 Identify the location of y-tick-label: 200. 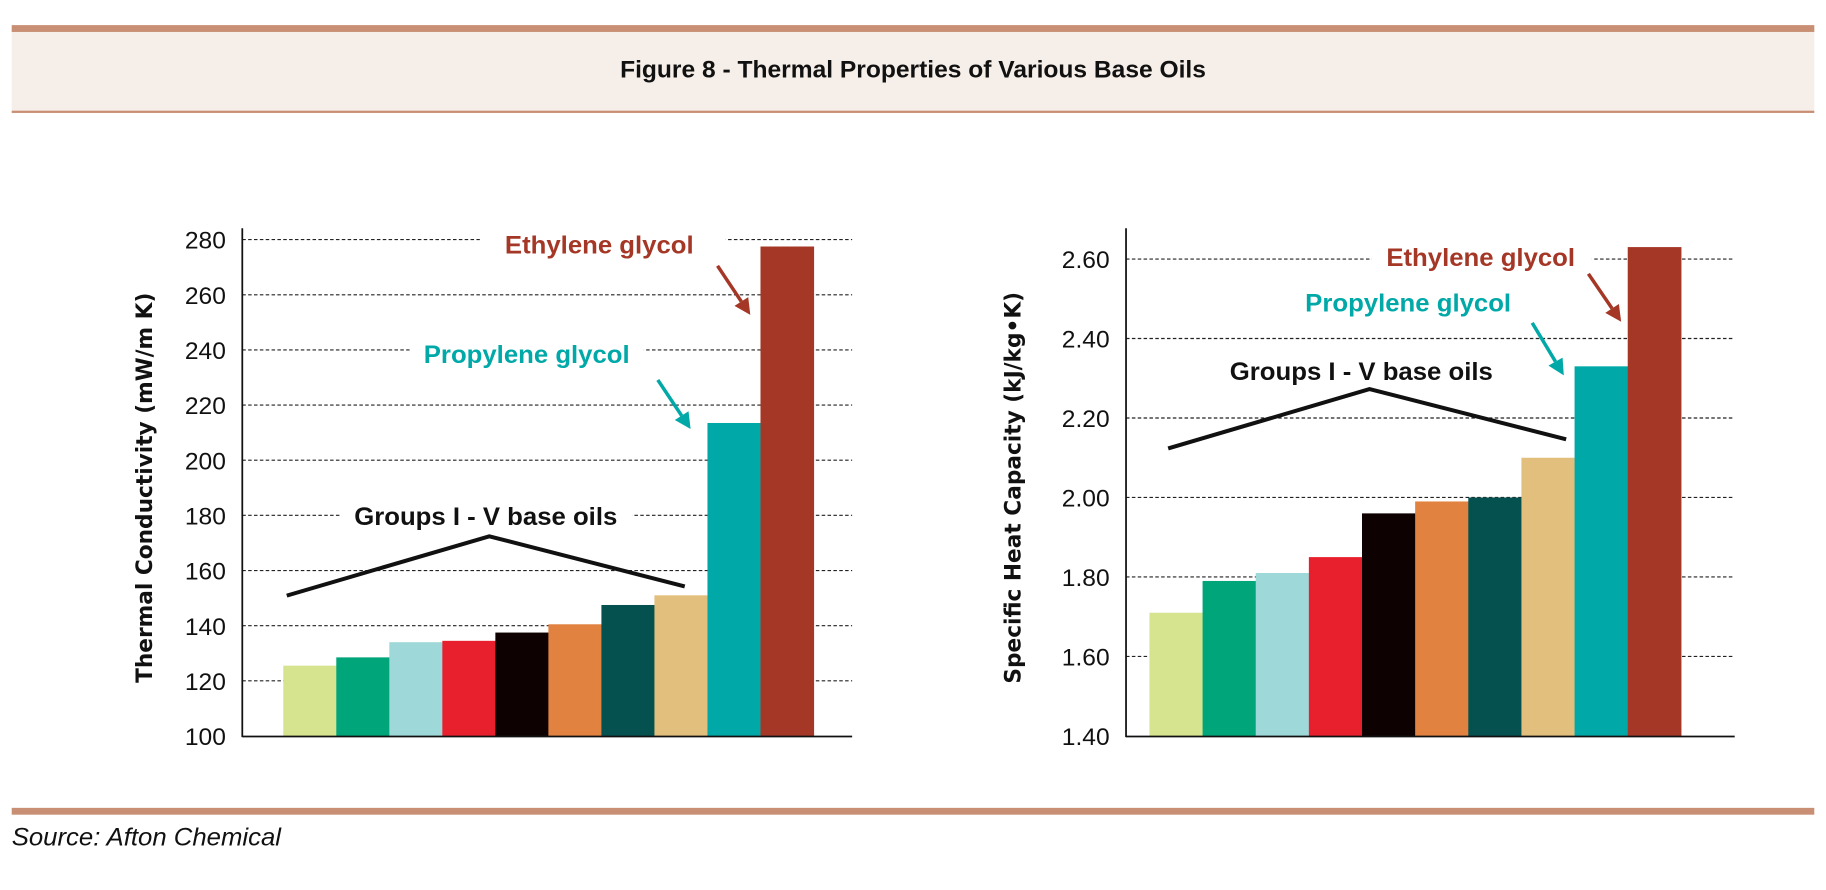
(205, 462).